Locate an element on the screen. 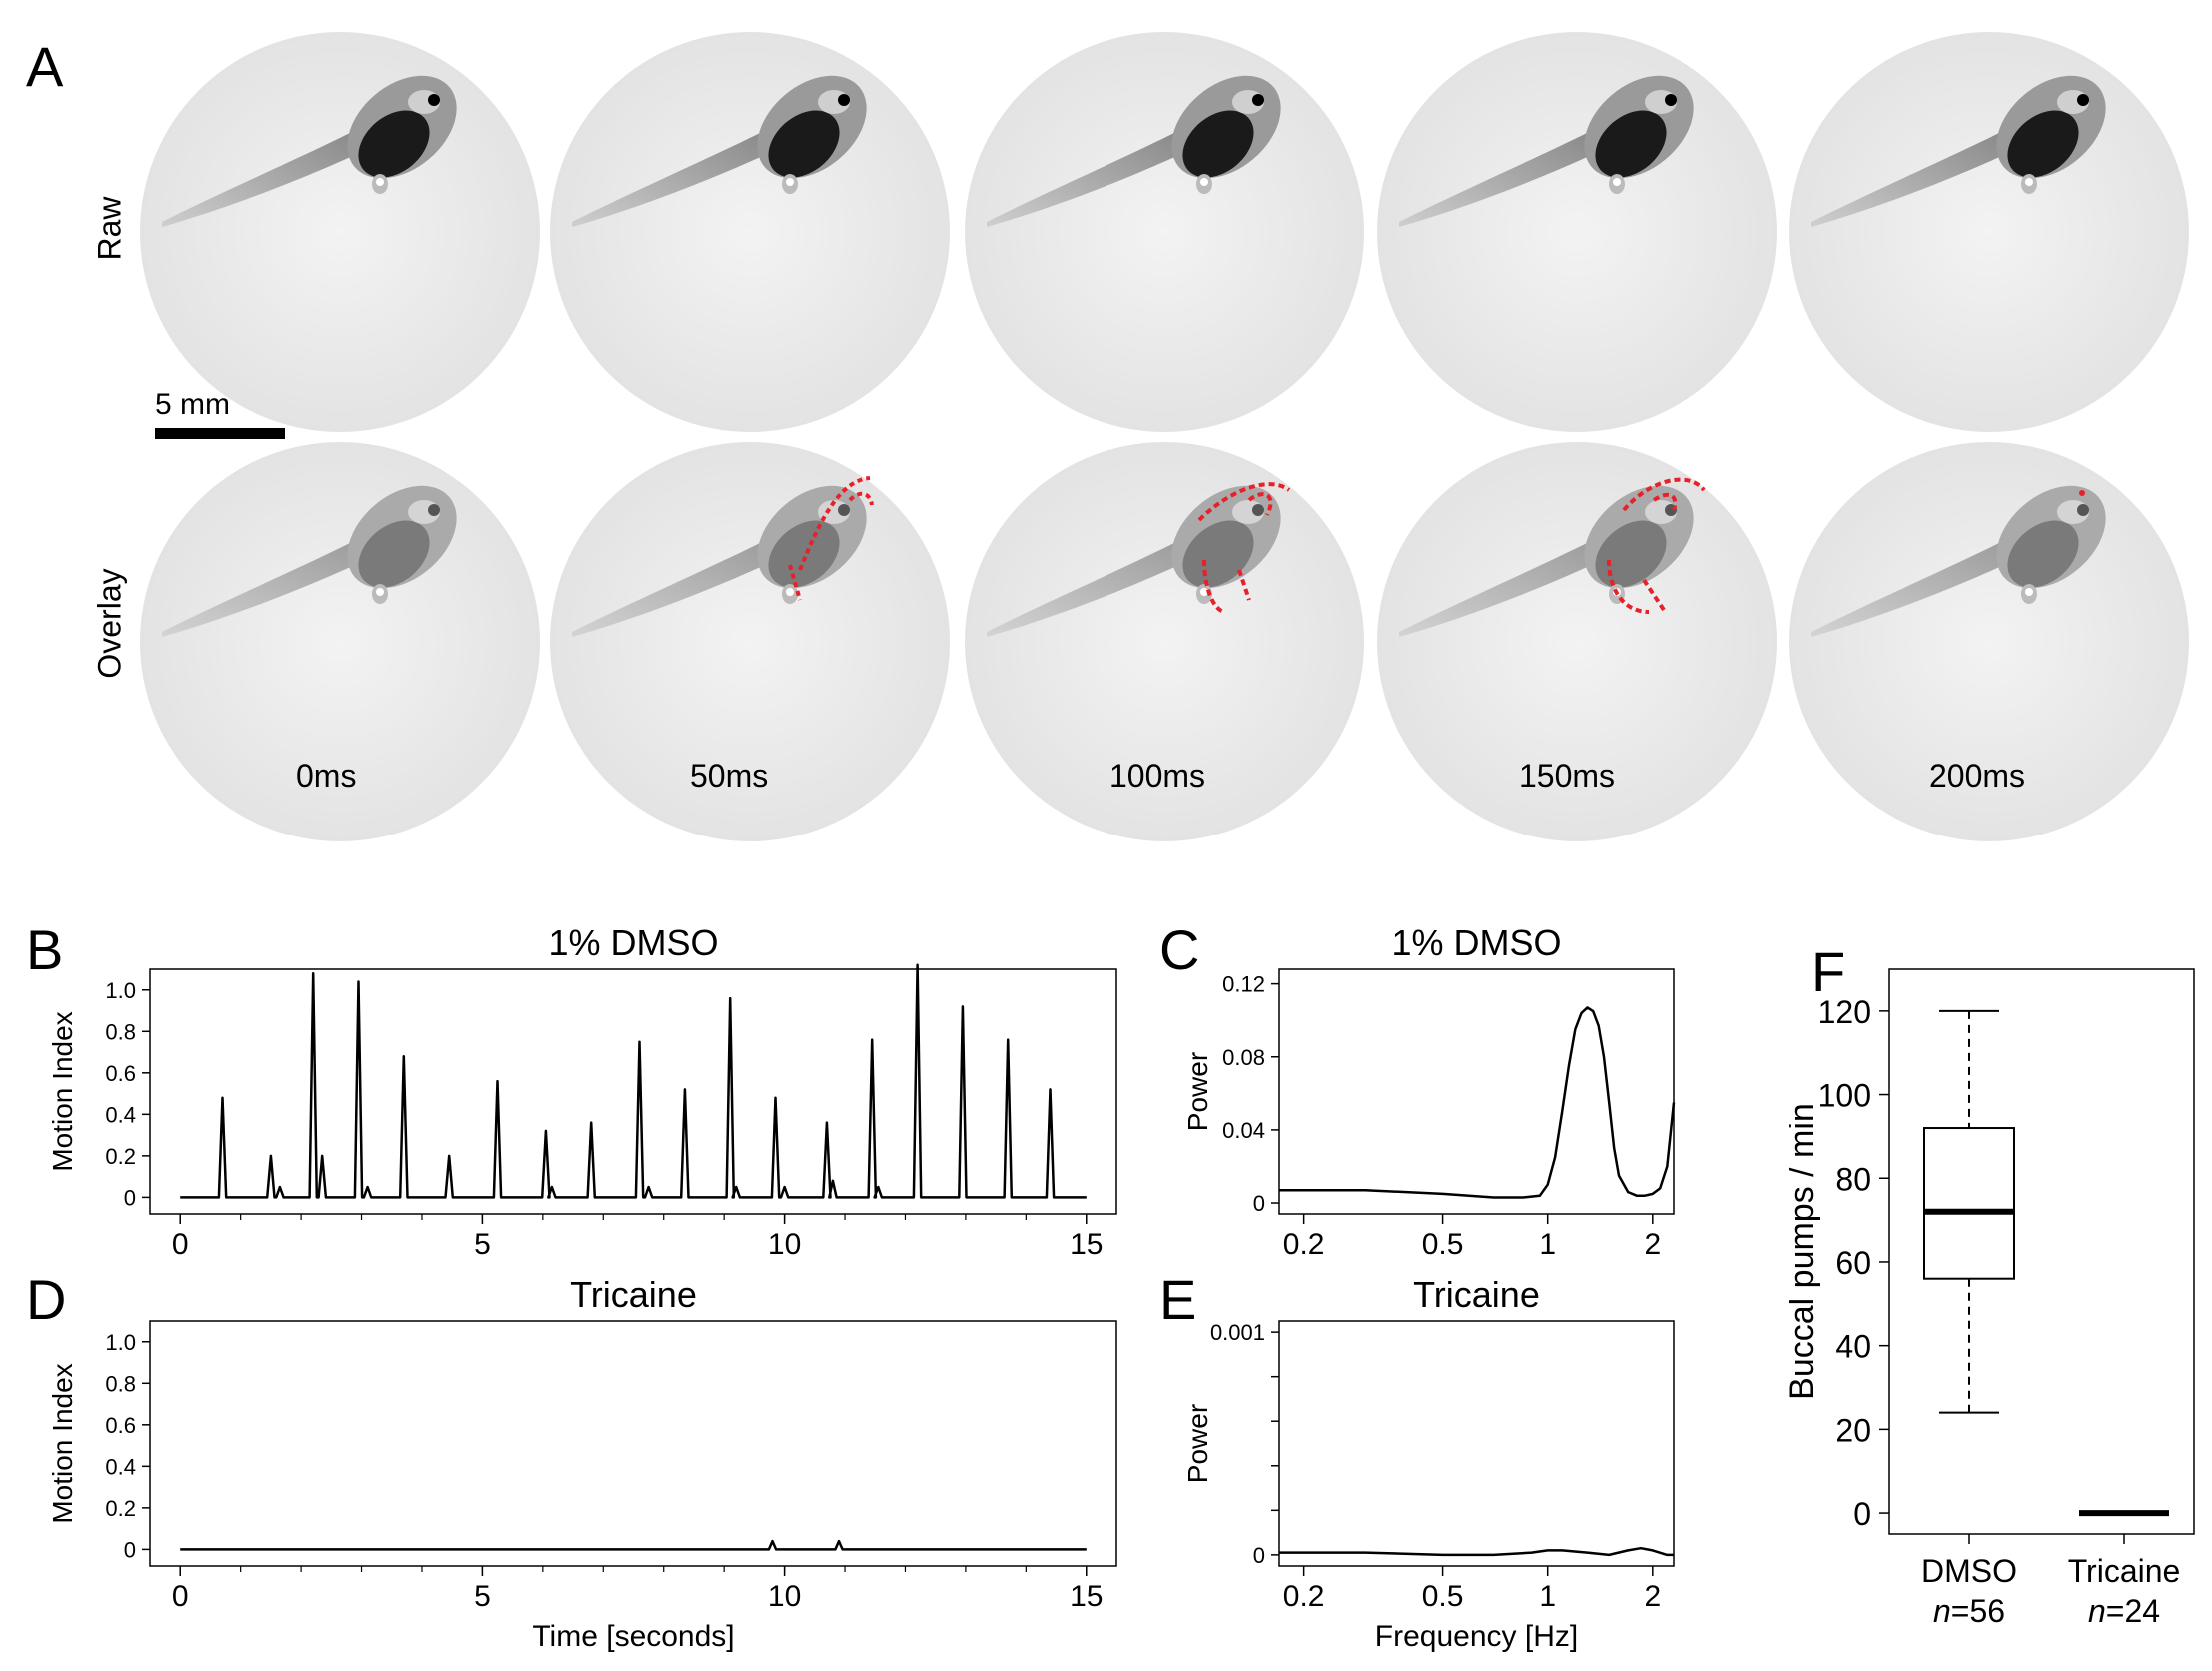 Image resolution: width=2212 pixels, height=1671 pixels. chart-B-ytick-label: 0.4 is located at coordinates (121, 1114).